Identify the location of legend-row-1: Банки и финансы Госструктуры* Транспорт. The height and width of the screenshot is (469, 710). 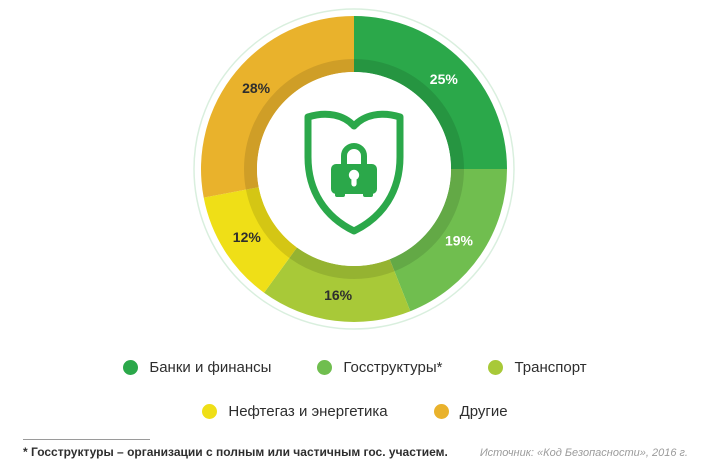
(355, 367).